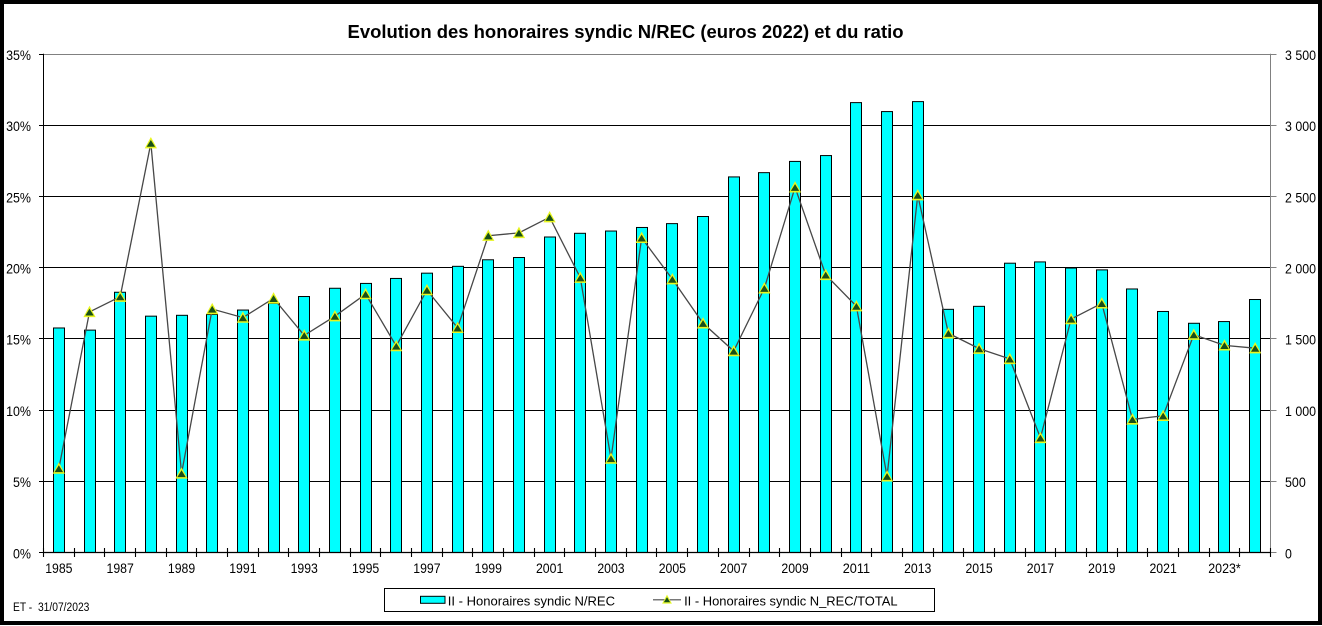  Describe the element at coordinates (1162, 568) in the screenshot. I see `svg-text: 2021` at that location.